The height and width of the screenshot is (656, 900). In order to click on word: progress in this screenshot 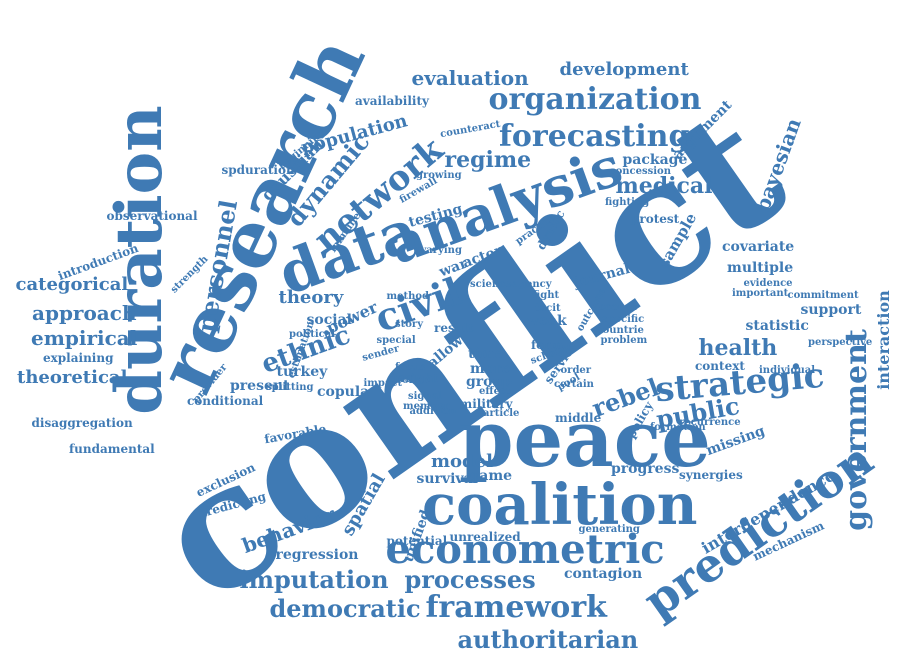, I will do `click(645, 469)`.